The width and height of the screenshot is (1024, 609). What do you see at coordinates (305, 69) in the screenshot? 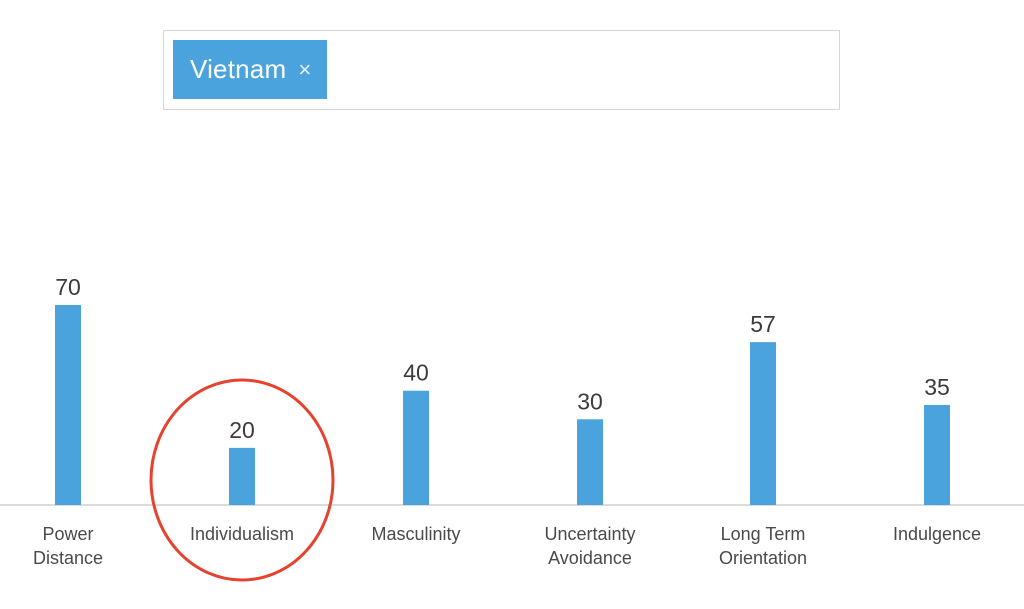
I see `remove-tag-icon: ×` at bounding box center [305, 69].